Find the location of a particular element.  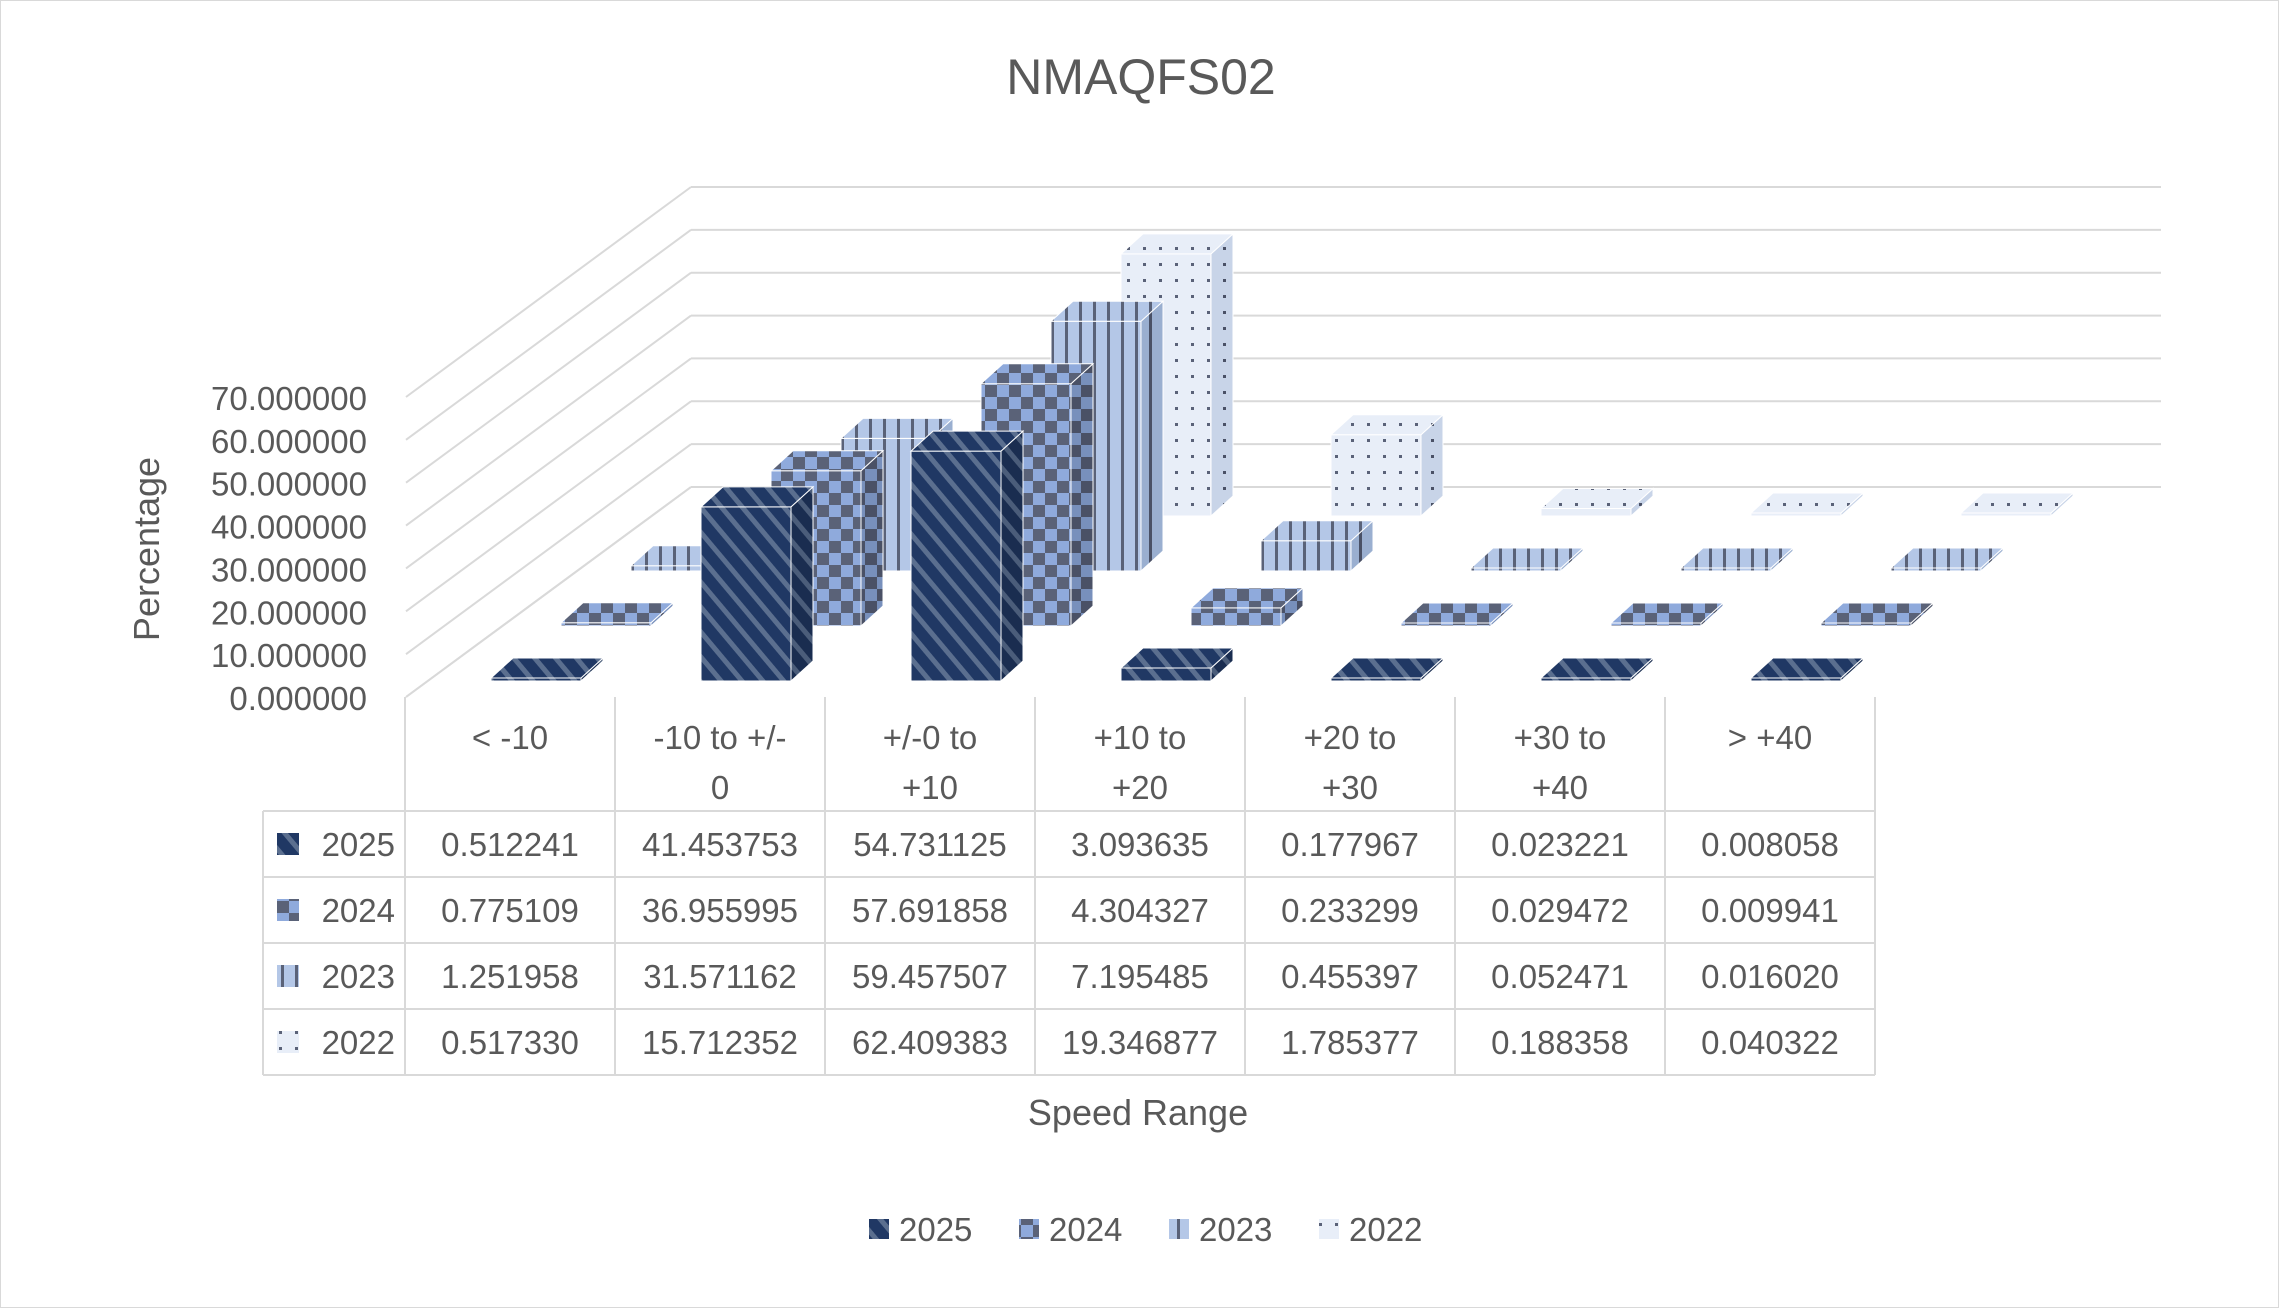

table-cell: 15.712352 is located at coordinates (720, 1042).